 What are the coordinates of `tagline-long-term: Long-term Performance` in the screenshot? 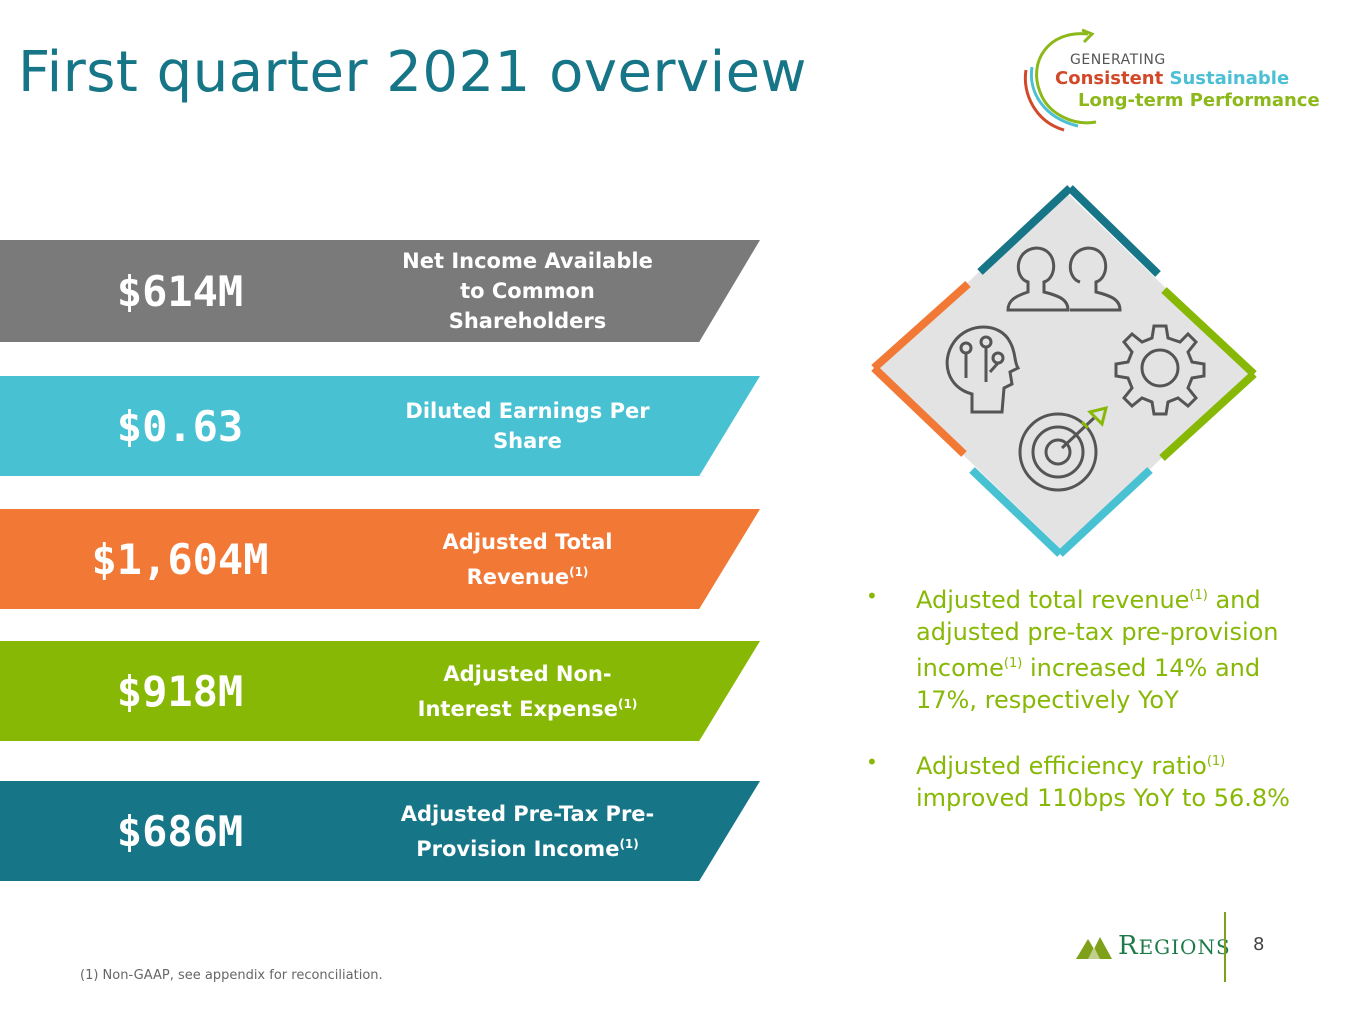 It's located at (1199, 100).